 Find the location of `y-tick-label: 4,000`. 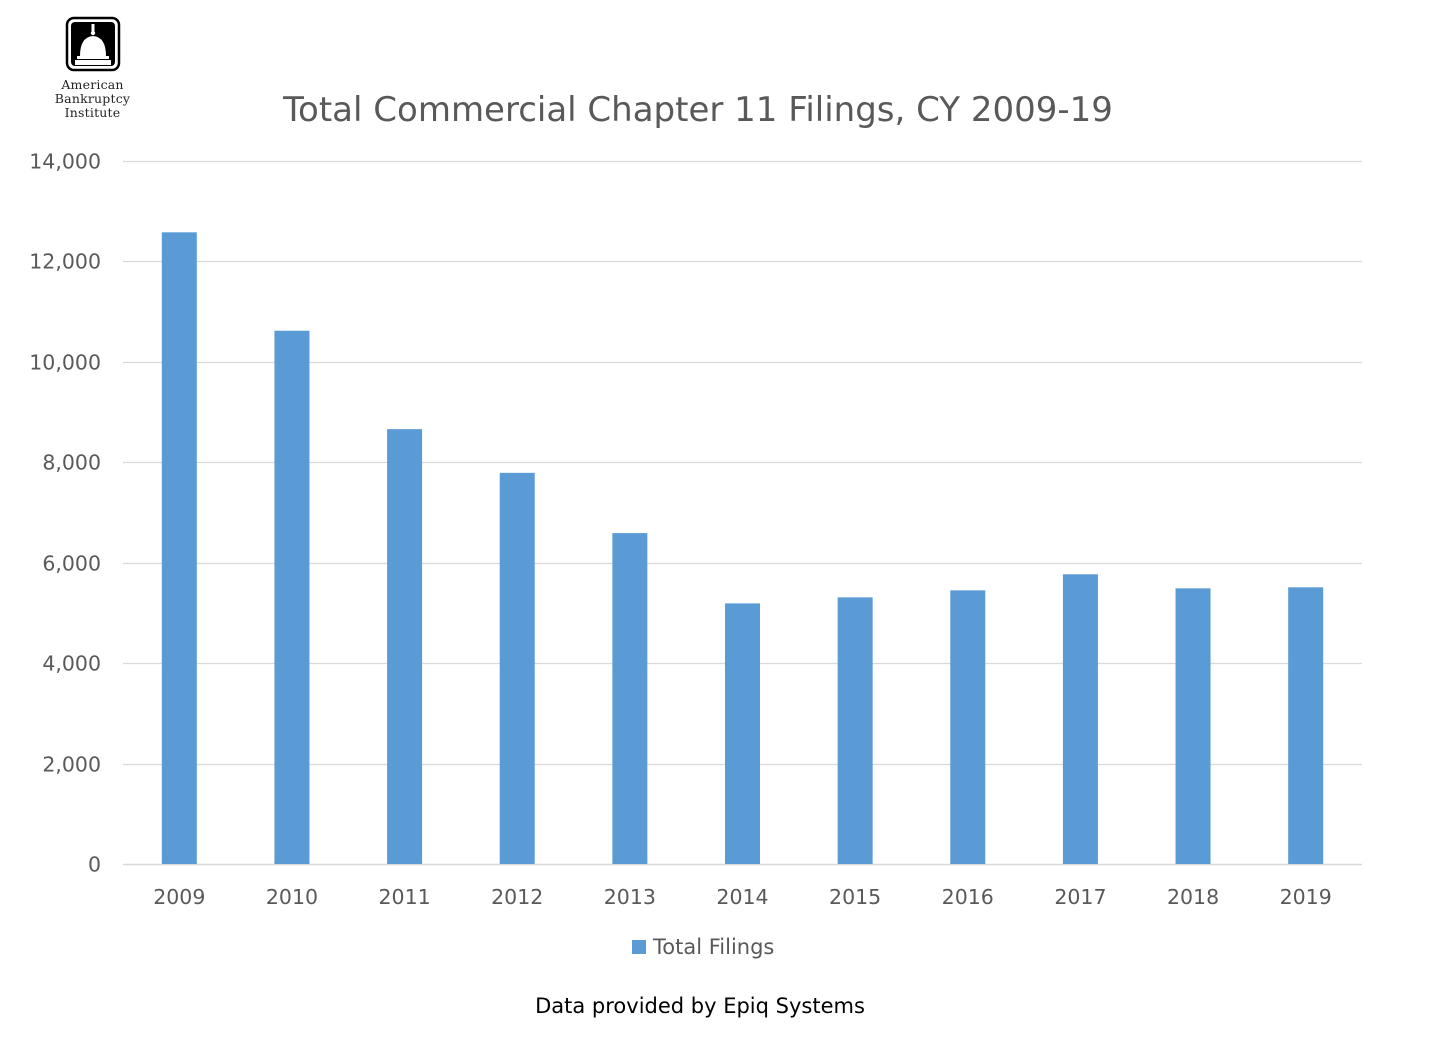

y-tick-label: 4,000 is located at coordinates (71, 664).